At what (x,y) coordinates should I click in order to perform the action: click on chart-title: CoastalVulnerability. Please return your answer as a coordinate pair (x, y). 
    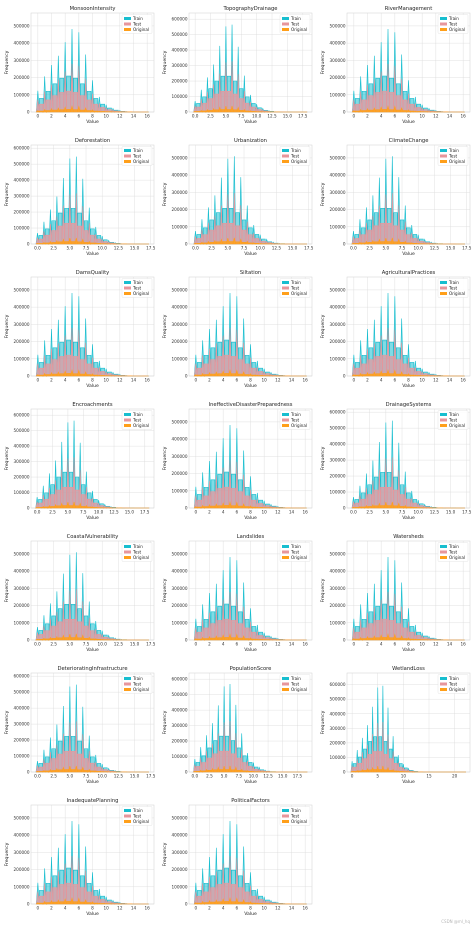
    Looking at the image, I should click on (93, 537).